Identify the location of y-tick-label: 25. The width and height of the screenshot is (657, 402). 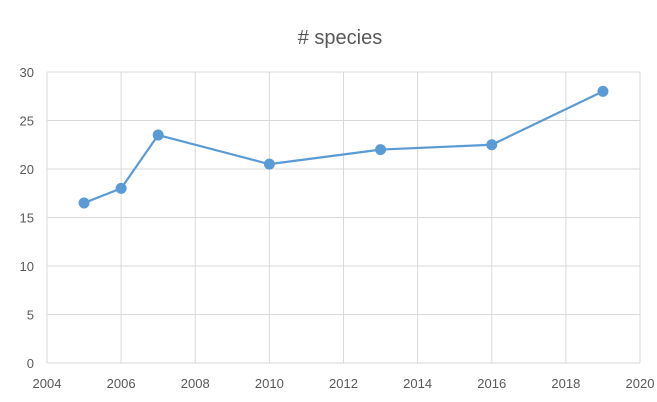
(27, 121).